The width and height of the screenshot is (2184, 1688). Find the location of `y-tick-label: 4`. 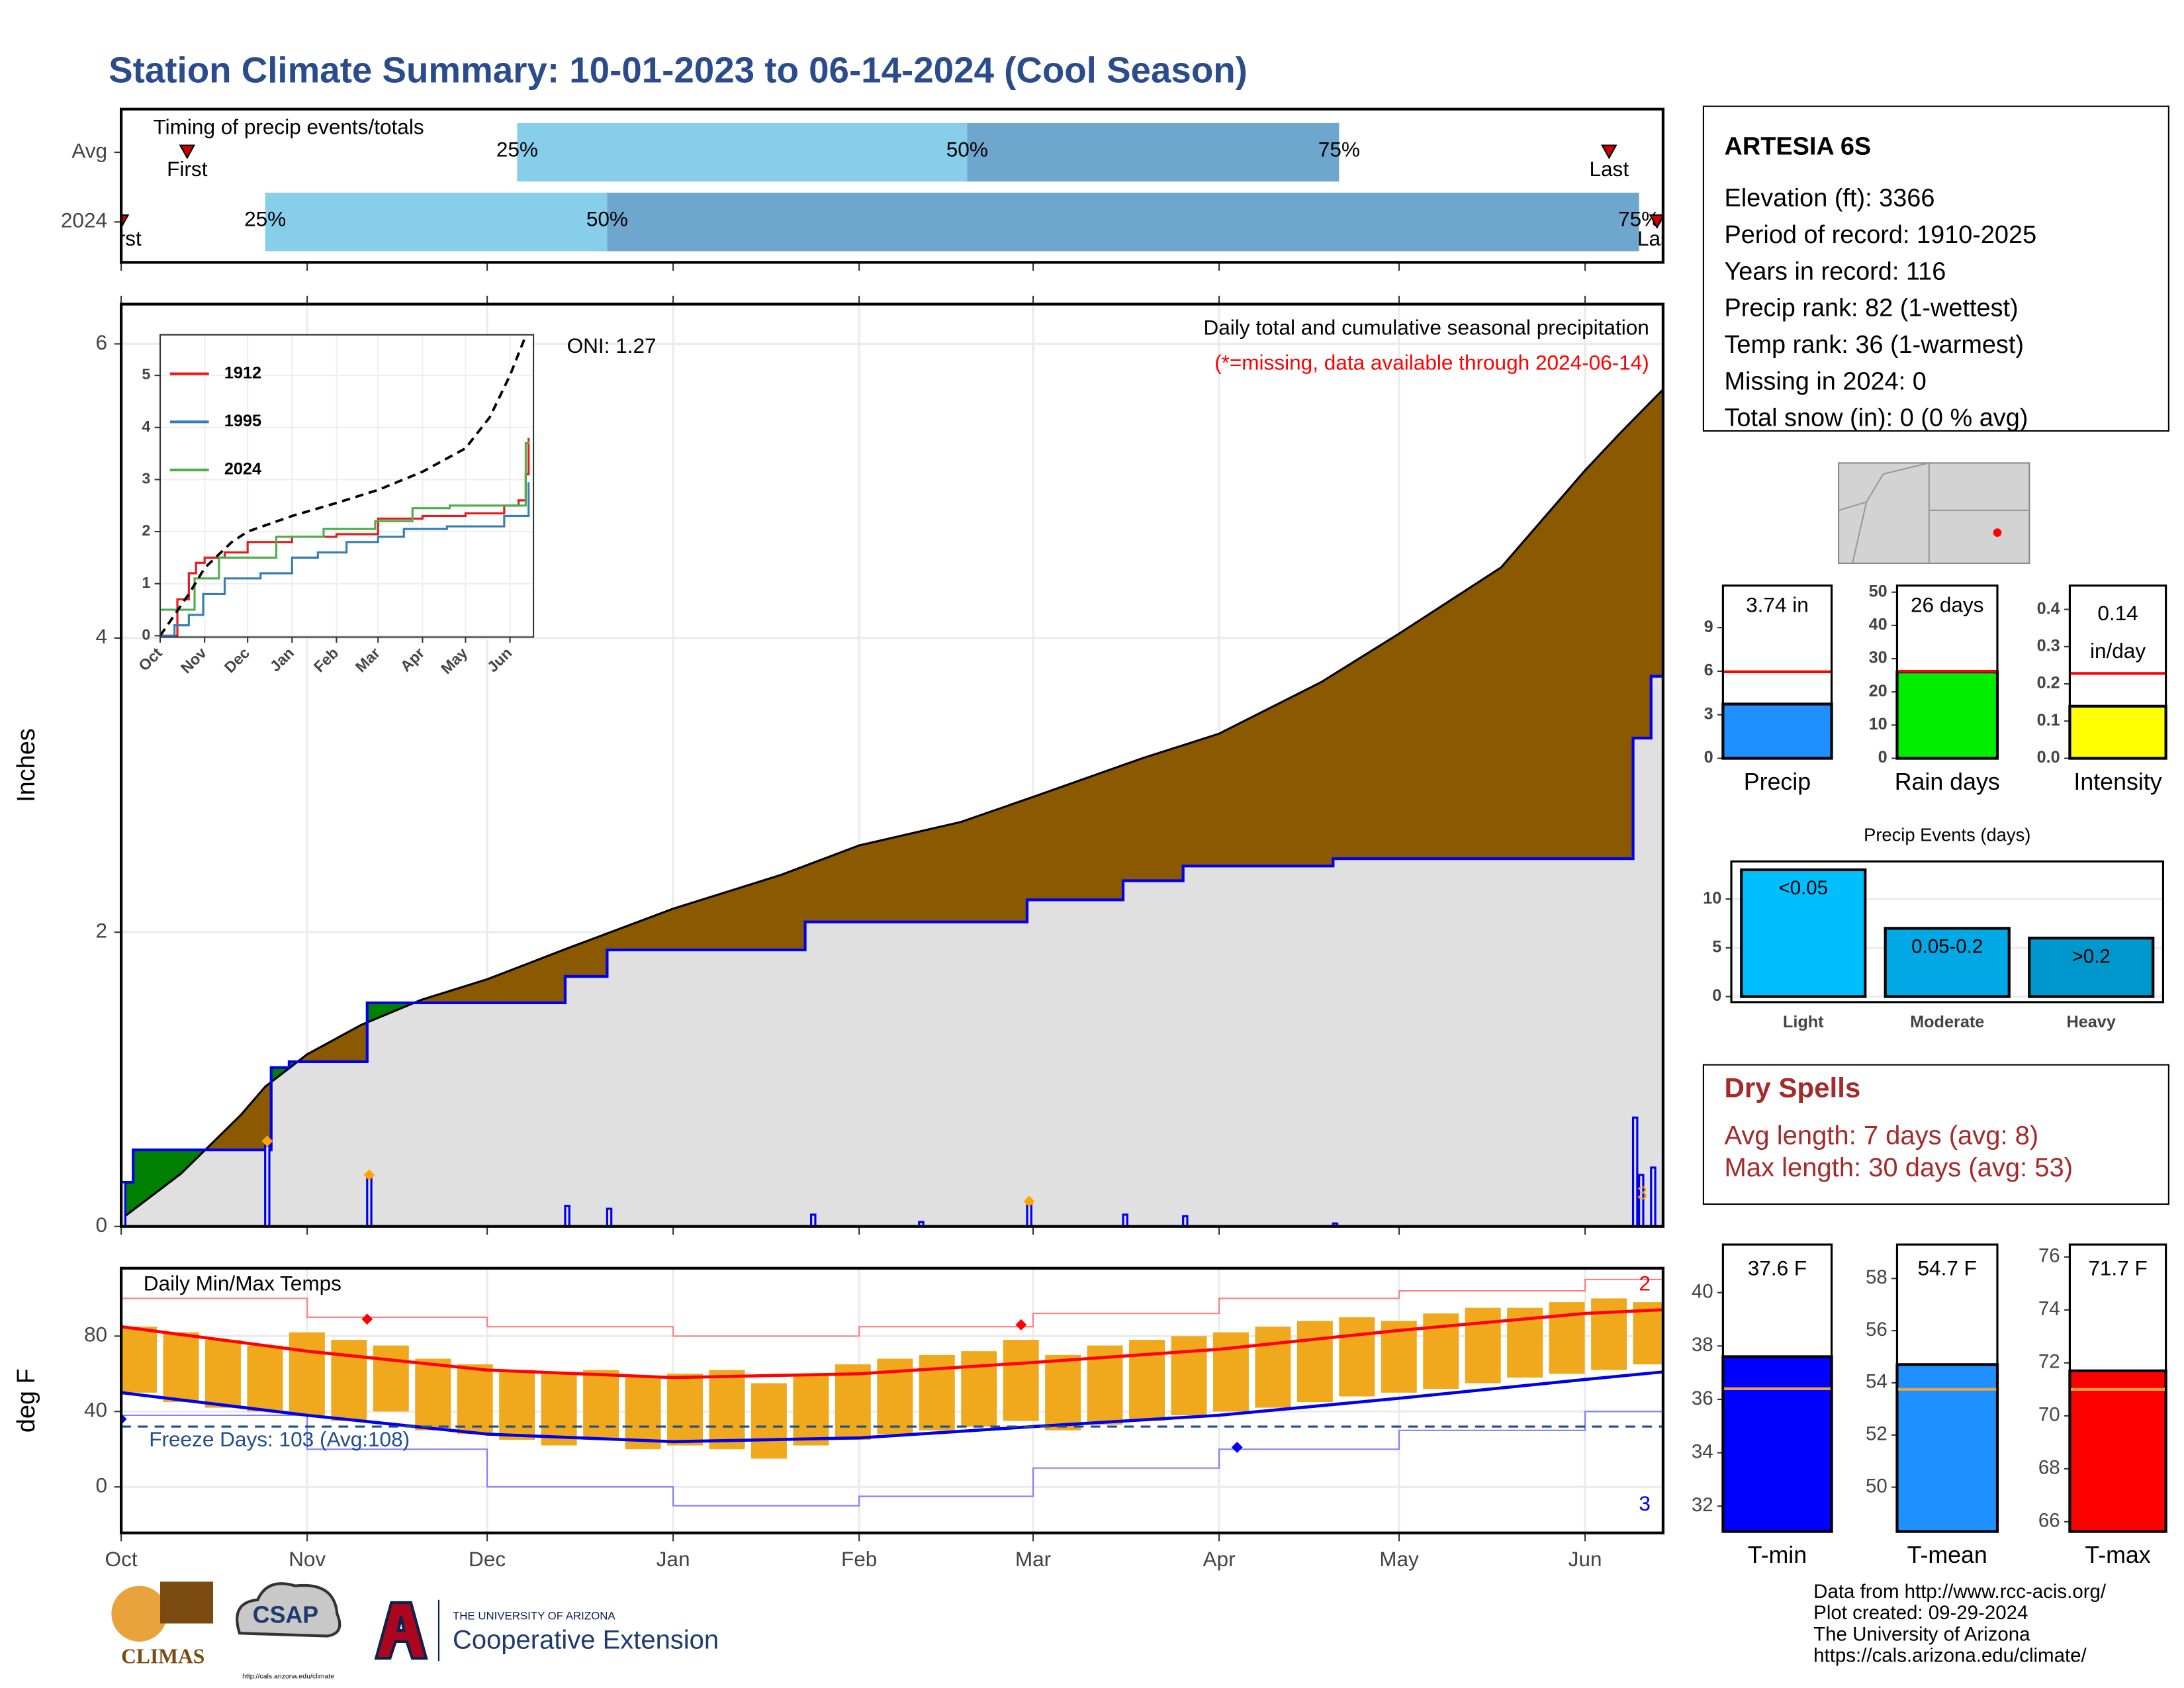

y-tick-label: 4 is located at coordinates (146, 426).